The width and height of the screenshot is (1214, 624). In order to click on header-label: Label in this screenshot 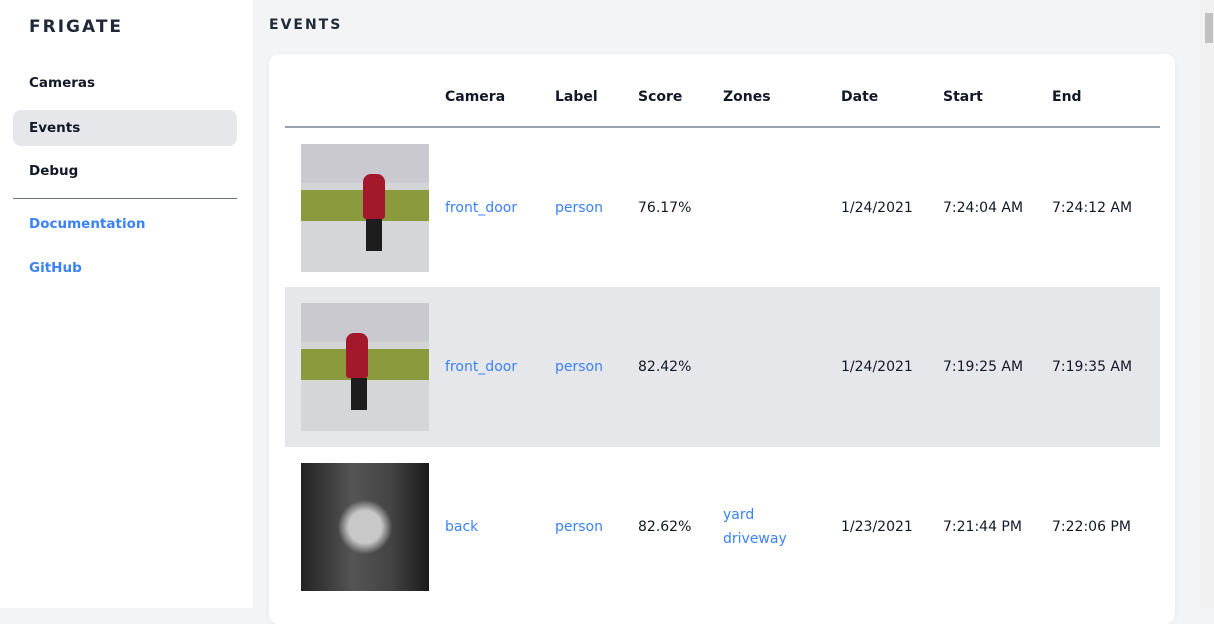, I will do `click(596, 91)`.